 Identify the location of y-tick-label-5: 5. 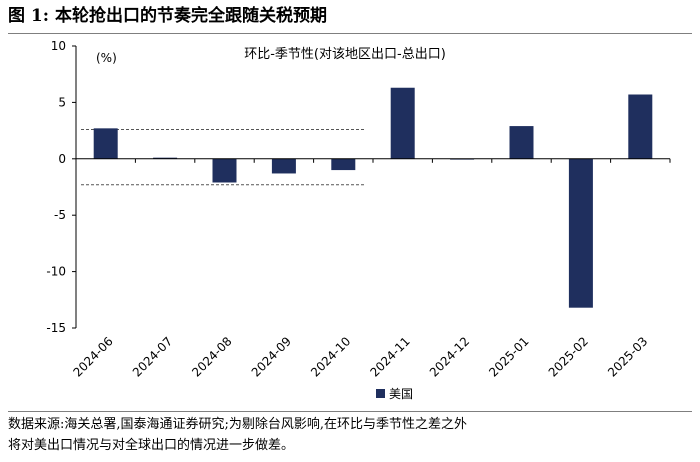
(62, 102).